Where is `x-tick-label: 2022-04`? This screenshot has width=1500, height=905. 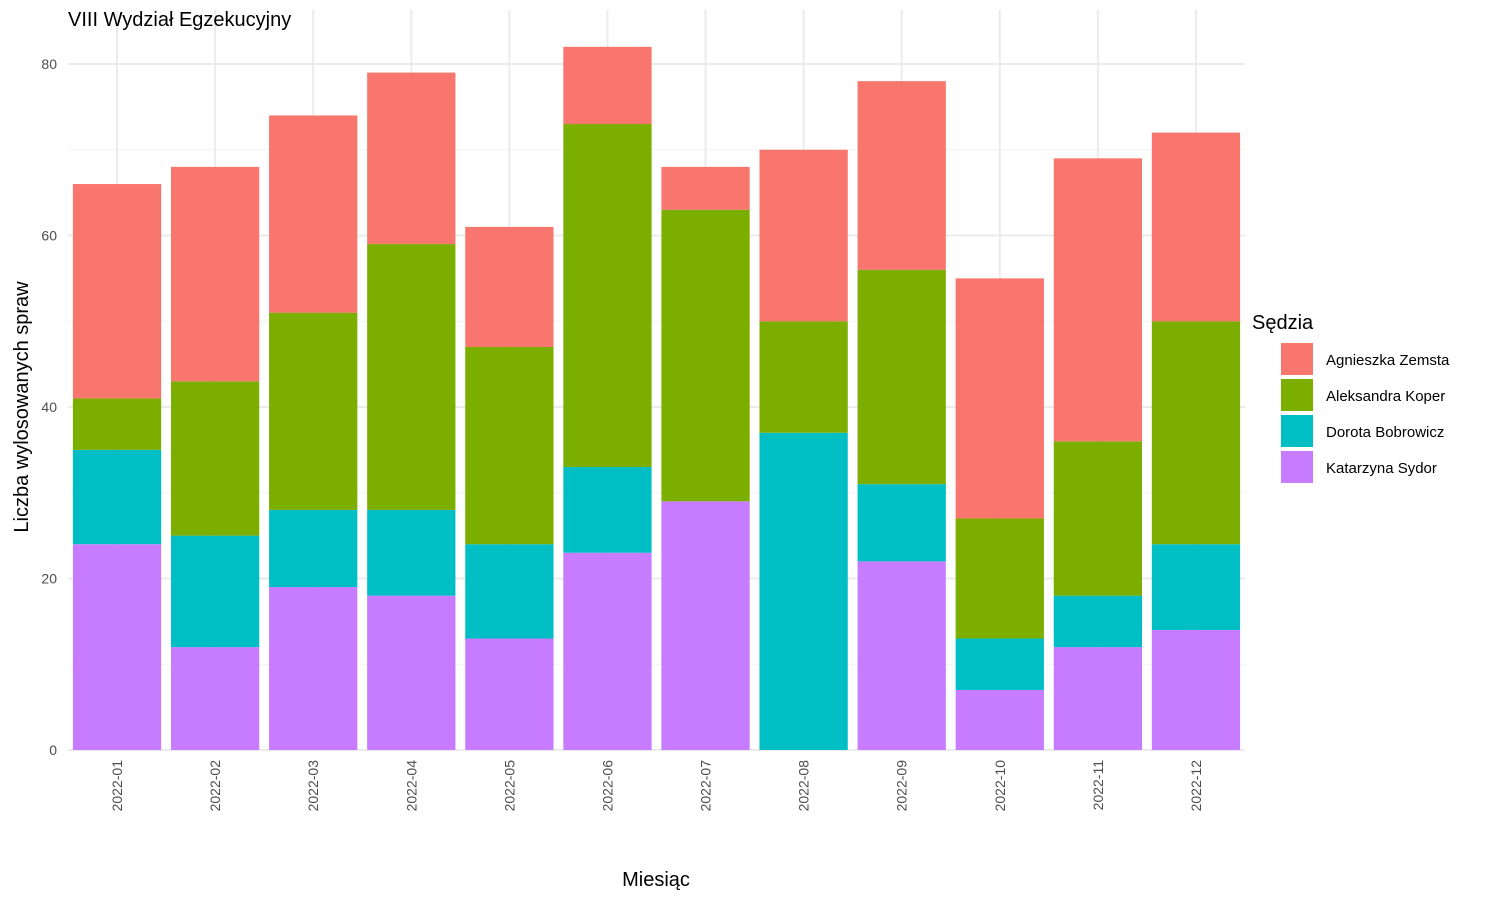
x-tick-label: 2022-04 is located at coordinates (411, 786).